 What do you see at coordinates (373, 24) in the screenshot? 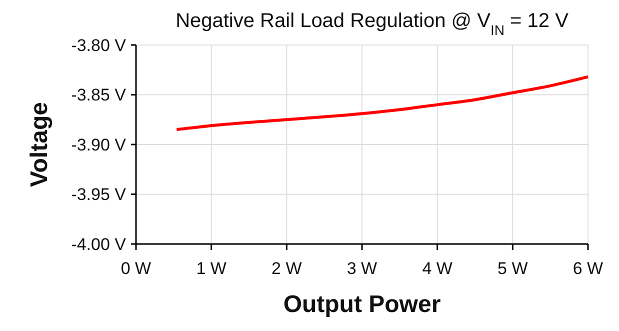
I see `chart-title: Negative Rail Load Regulation @ V$_{IN}$ = 12 V` at bounding box center [373, 24].